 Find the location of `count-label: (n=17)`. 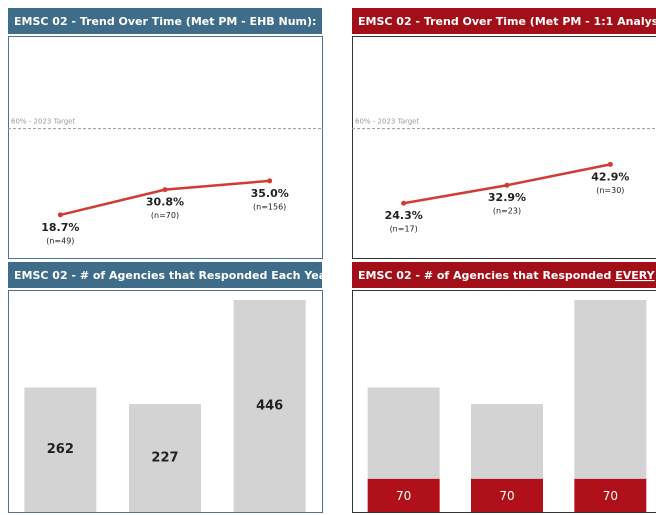

count-label: (n=17) is located at coordinates (404, 229).